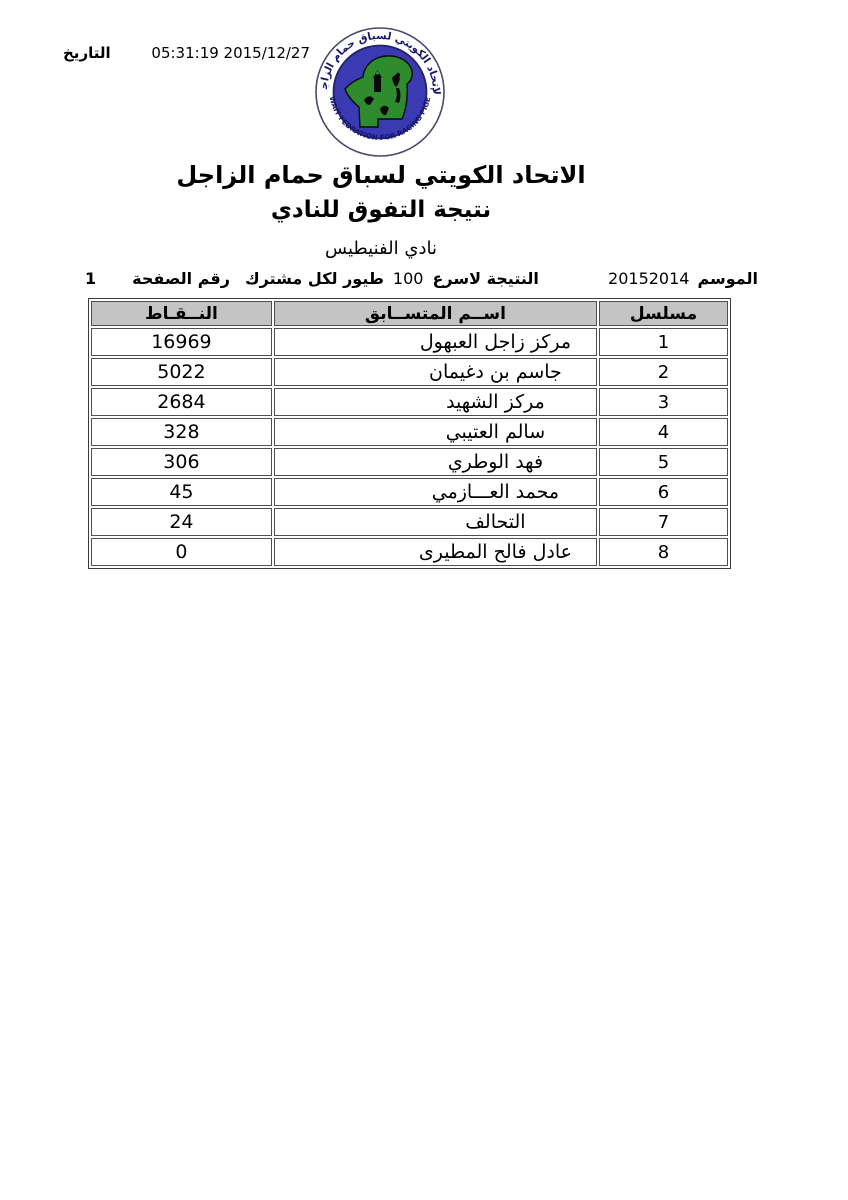  Describe the element at coordinates (87, 53) in the screenshot. I see `date-label: التاريخ` at that location.